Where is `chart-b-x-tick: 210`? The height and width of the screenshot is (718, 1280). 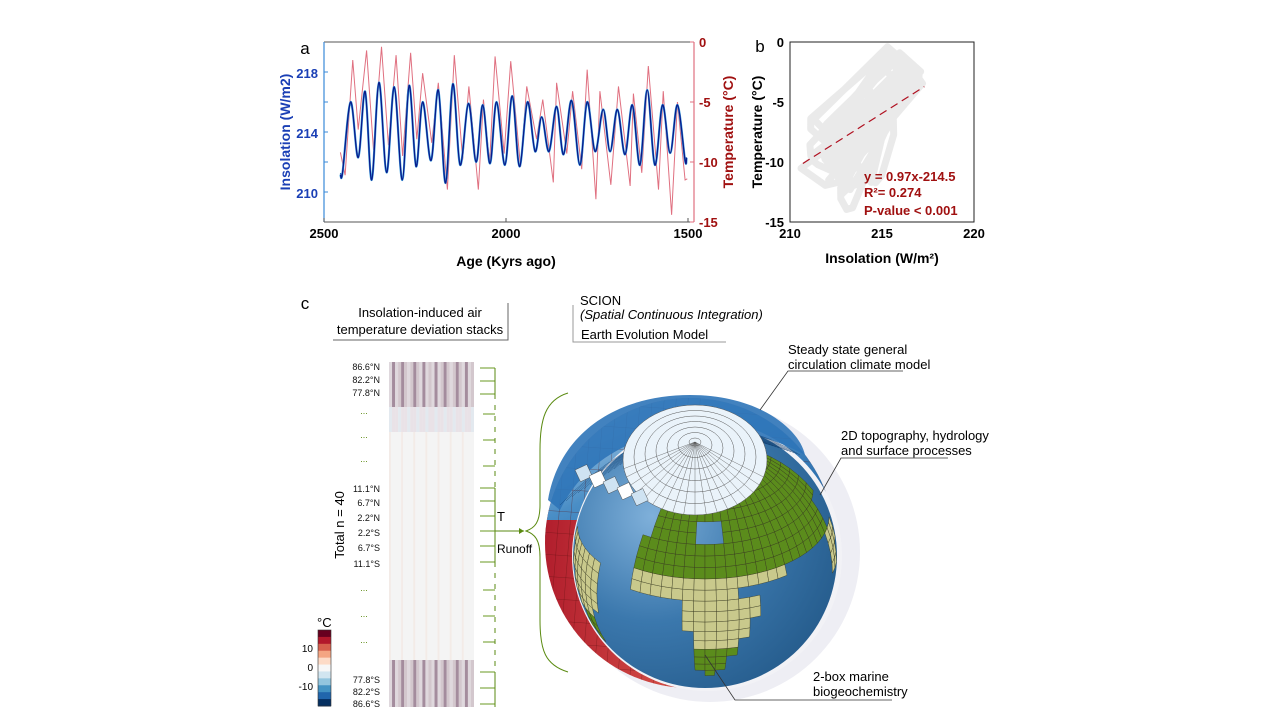
chart-b-x-tick: 210 is located at coordinates (790, 233).